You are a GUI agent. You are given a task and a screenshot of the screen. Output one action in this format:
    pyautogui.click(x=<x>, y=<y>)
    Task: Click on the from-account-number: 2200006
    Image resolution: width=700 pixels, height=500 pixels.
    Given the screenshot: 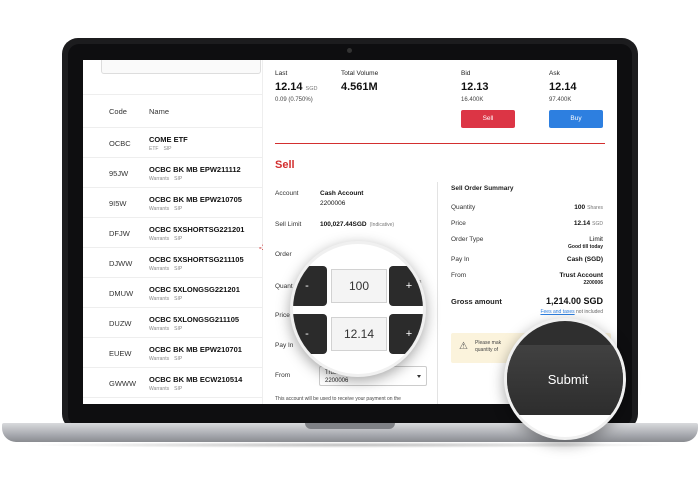 What is the action you would take?
    pyautogui.click(x=337, y=381)
    